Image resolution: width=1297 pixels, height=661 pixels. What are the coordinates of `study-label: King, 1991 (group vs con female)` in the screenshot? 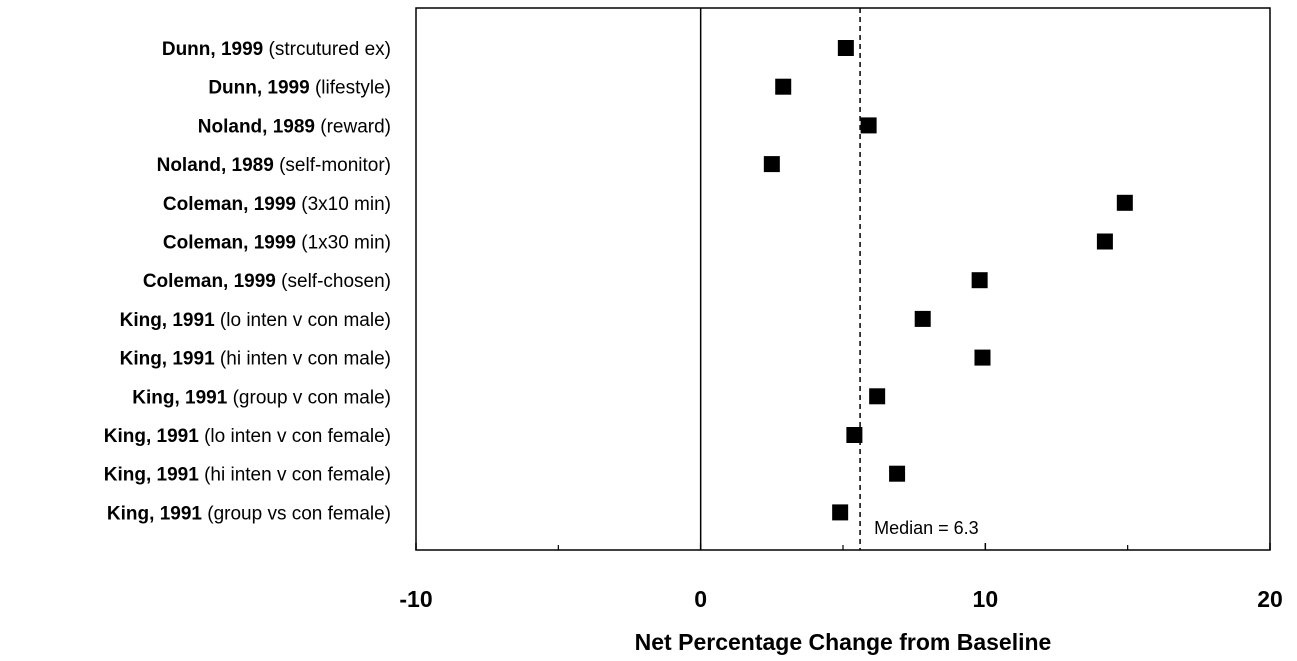 It's located at (249, 513).